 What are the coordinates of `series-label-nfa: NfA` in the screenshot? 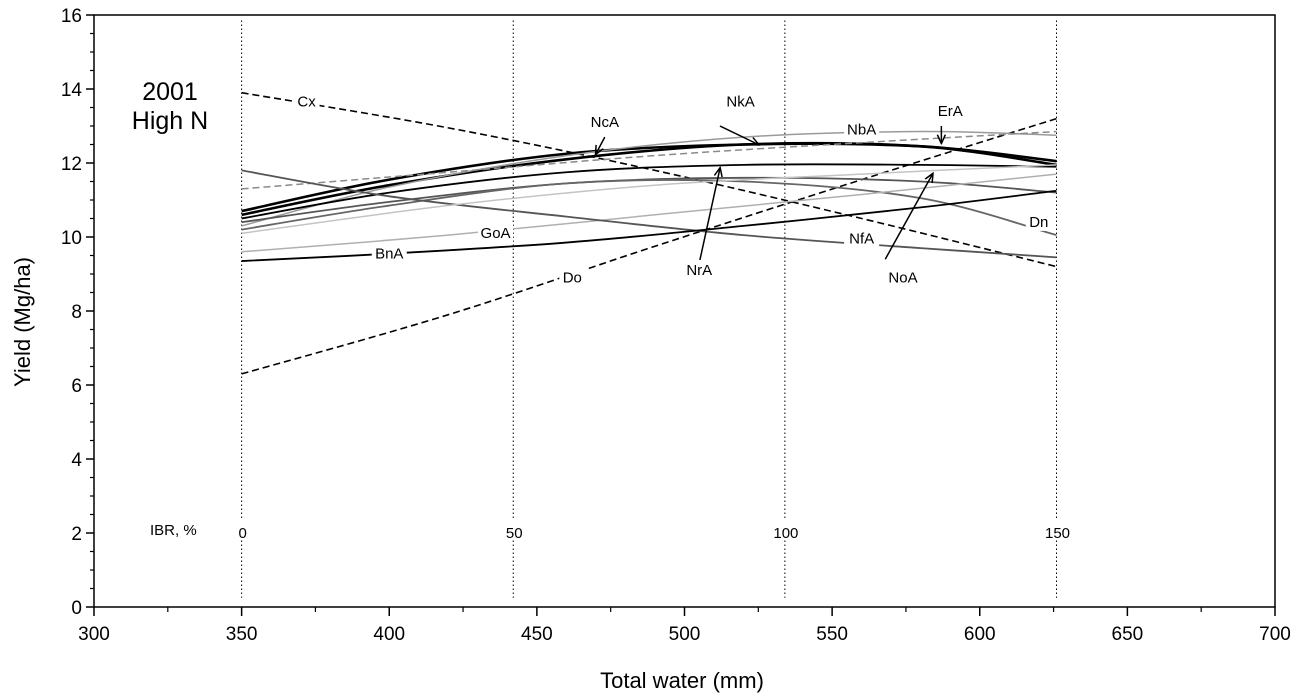 It's located at (861, 239).